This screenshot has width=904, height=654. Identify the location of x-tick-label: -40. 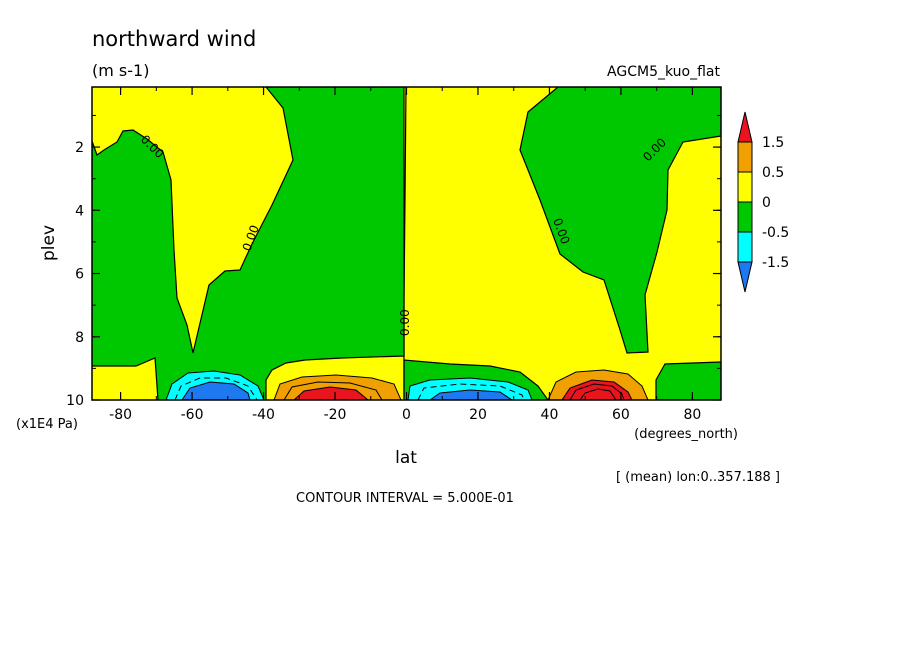
(263, 415).